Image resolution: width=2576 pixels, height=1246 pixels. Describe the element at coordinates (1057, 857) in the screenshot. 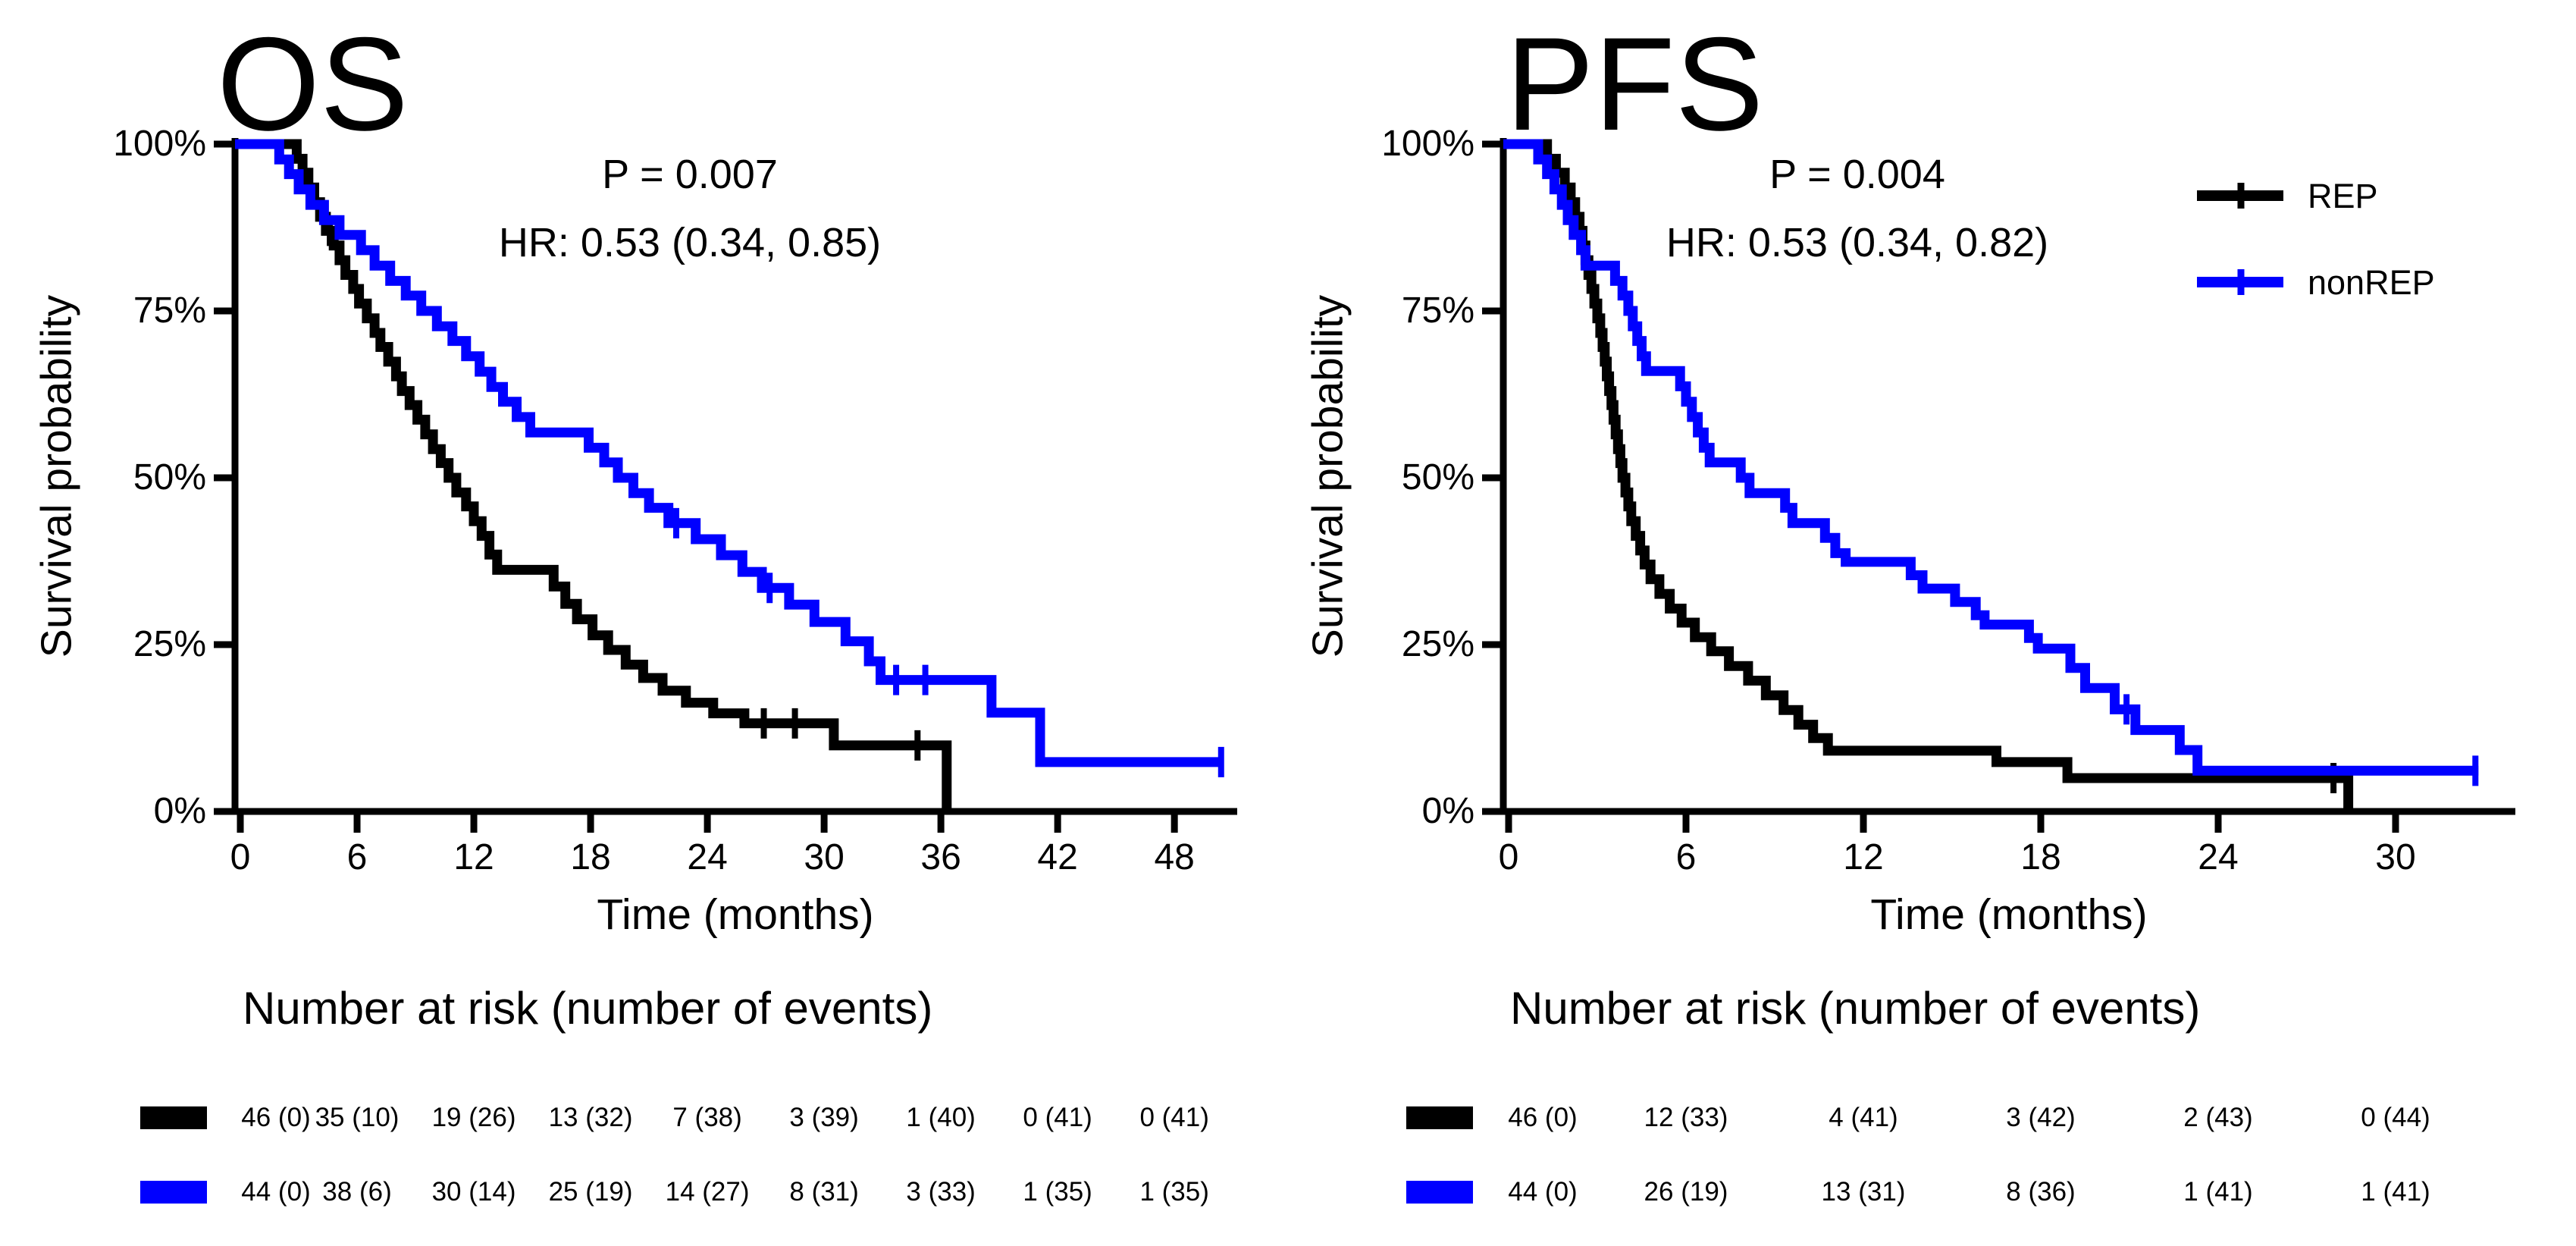

I see `x-tick-label-os: 42` at that location.